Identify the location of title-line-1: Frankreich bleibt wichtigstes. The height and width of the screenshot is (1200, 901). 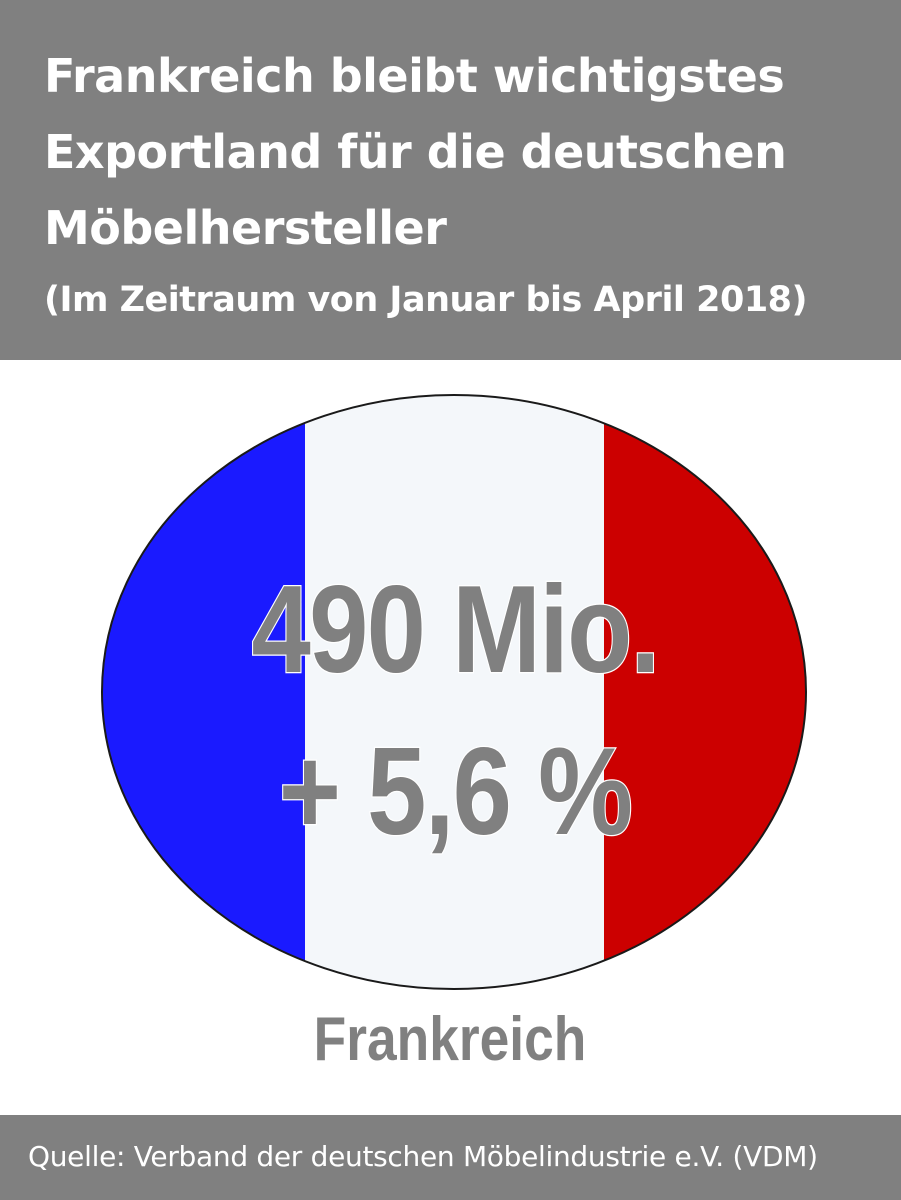
(414, 76).